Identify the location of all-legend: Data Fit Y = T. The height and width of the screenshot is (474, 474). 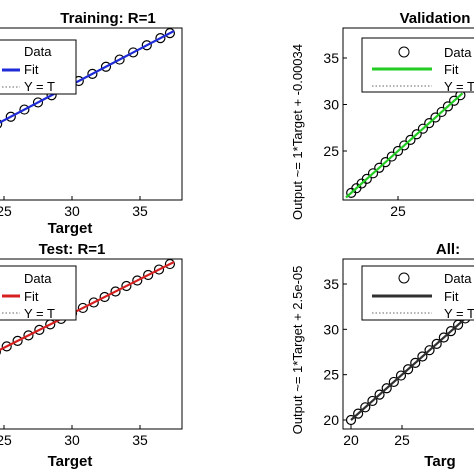
(417, 293).